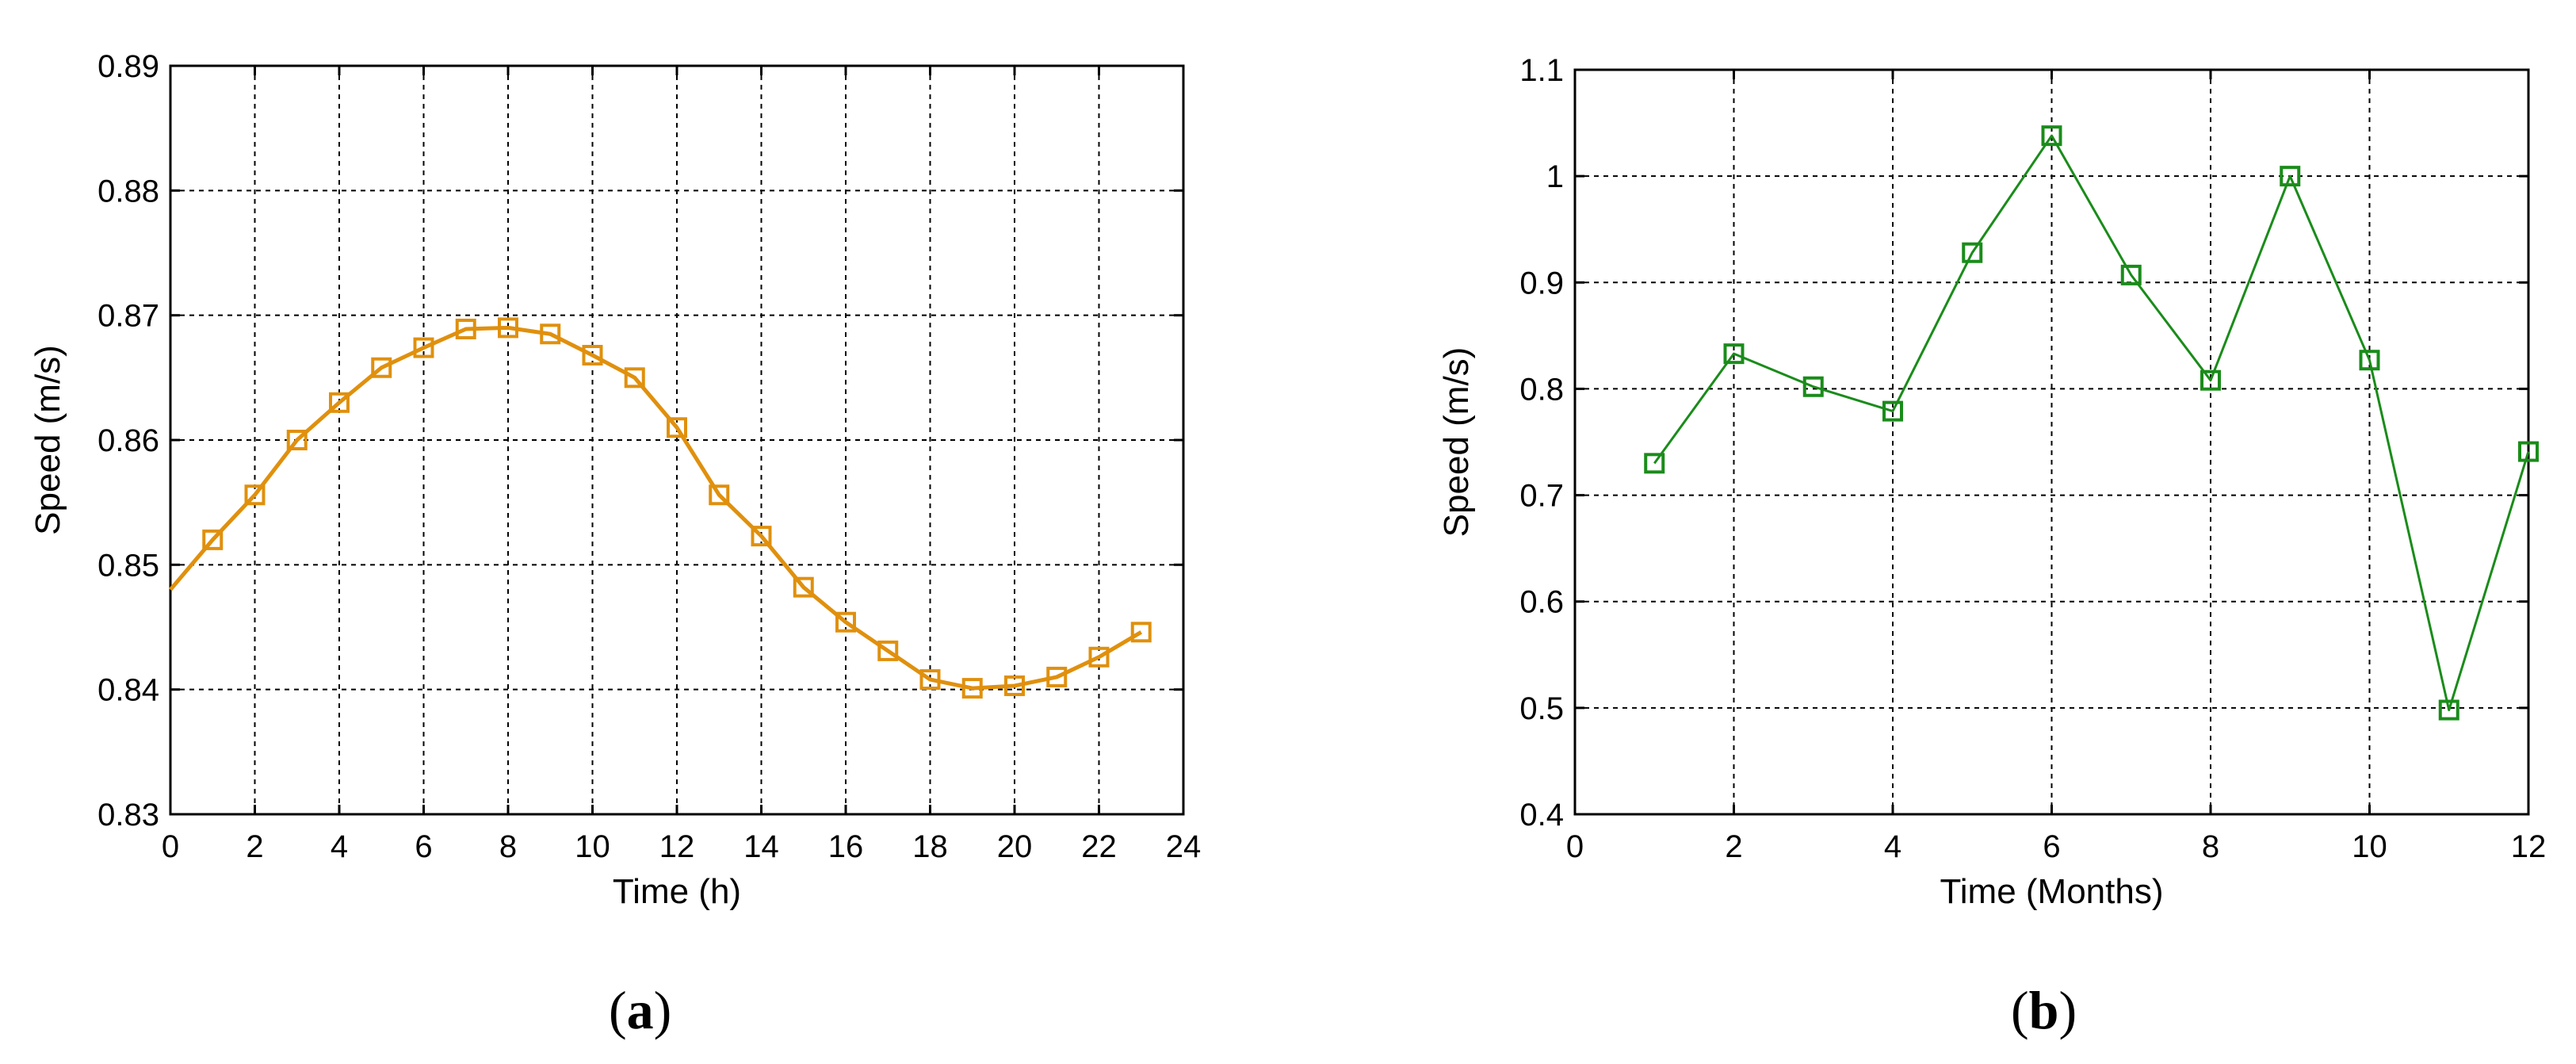  Describe the element at coordinates (2052, 891) in the screenshot. I see `x-axis-label: Time (Months)` at that location.